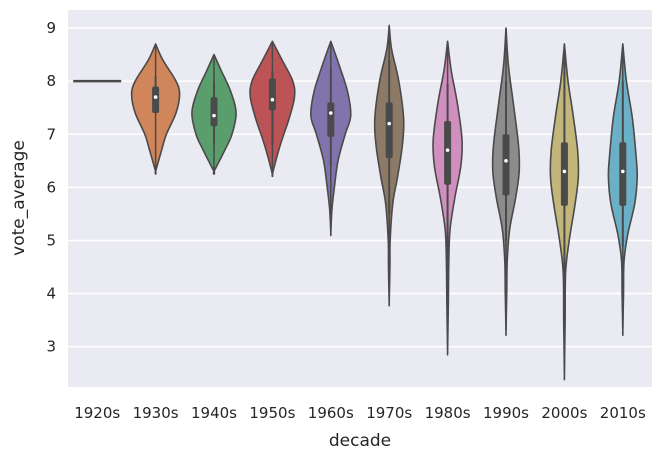 This screenshot has height=461, width=660. Describe the element at coordinates (156, 413) in the screenshot. I see `x-tick-label: 1930s` at that location.